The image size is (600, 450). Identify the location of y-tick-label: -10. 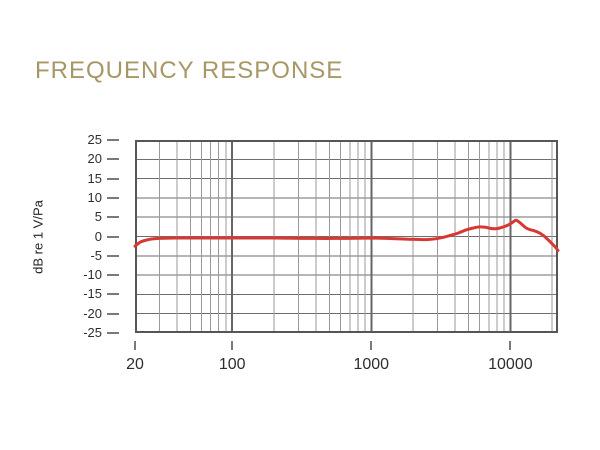
(92, 275).